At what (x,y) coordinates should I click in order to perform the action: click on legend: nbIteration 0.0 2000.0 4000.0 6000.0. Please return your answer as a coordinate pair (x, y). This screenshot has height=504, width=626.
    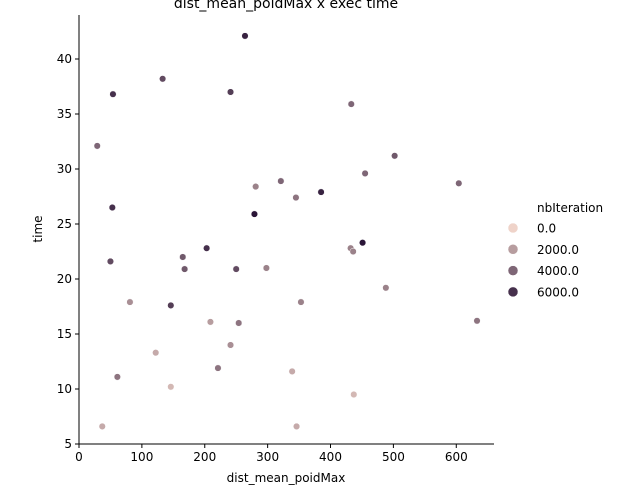
    Looking at the image, I should click on (555, 250).